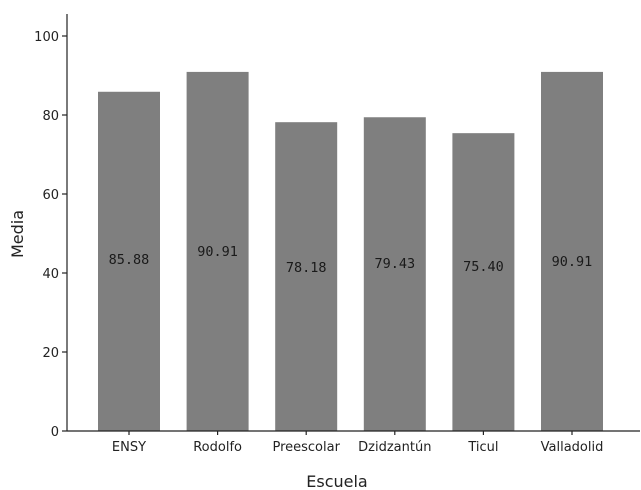 The height and width of the screenshot is (490, 641). I want to click on bar-preescolar, so click(306, 277).